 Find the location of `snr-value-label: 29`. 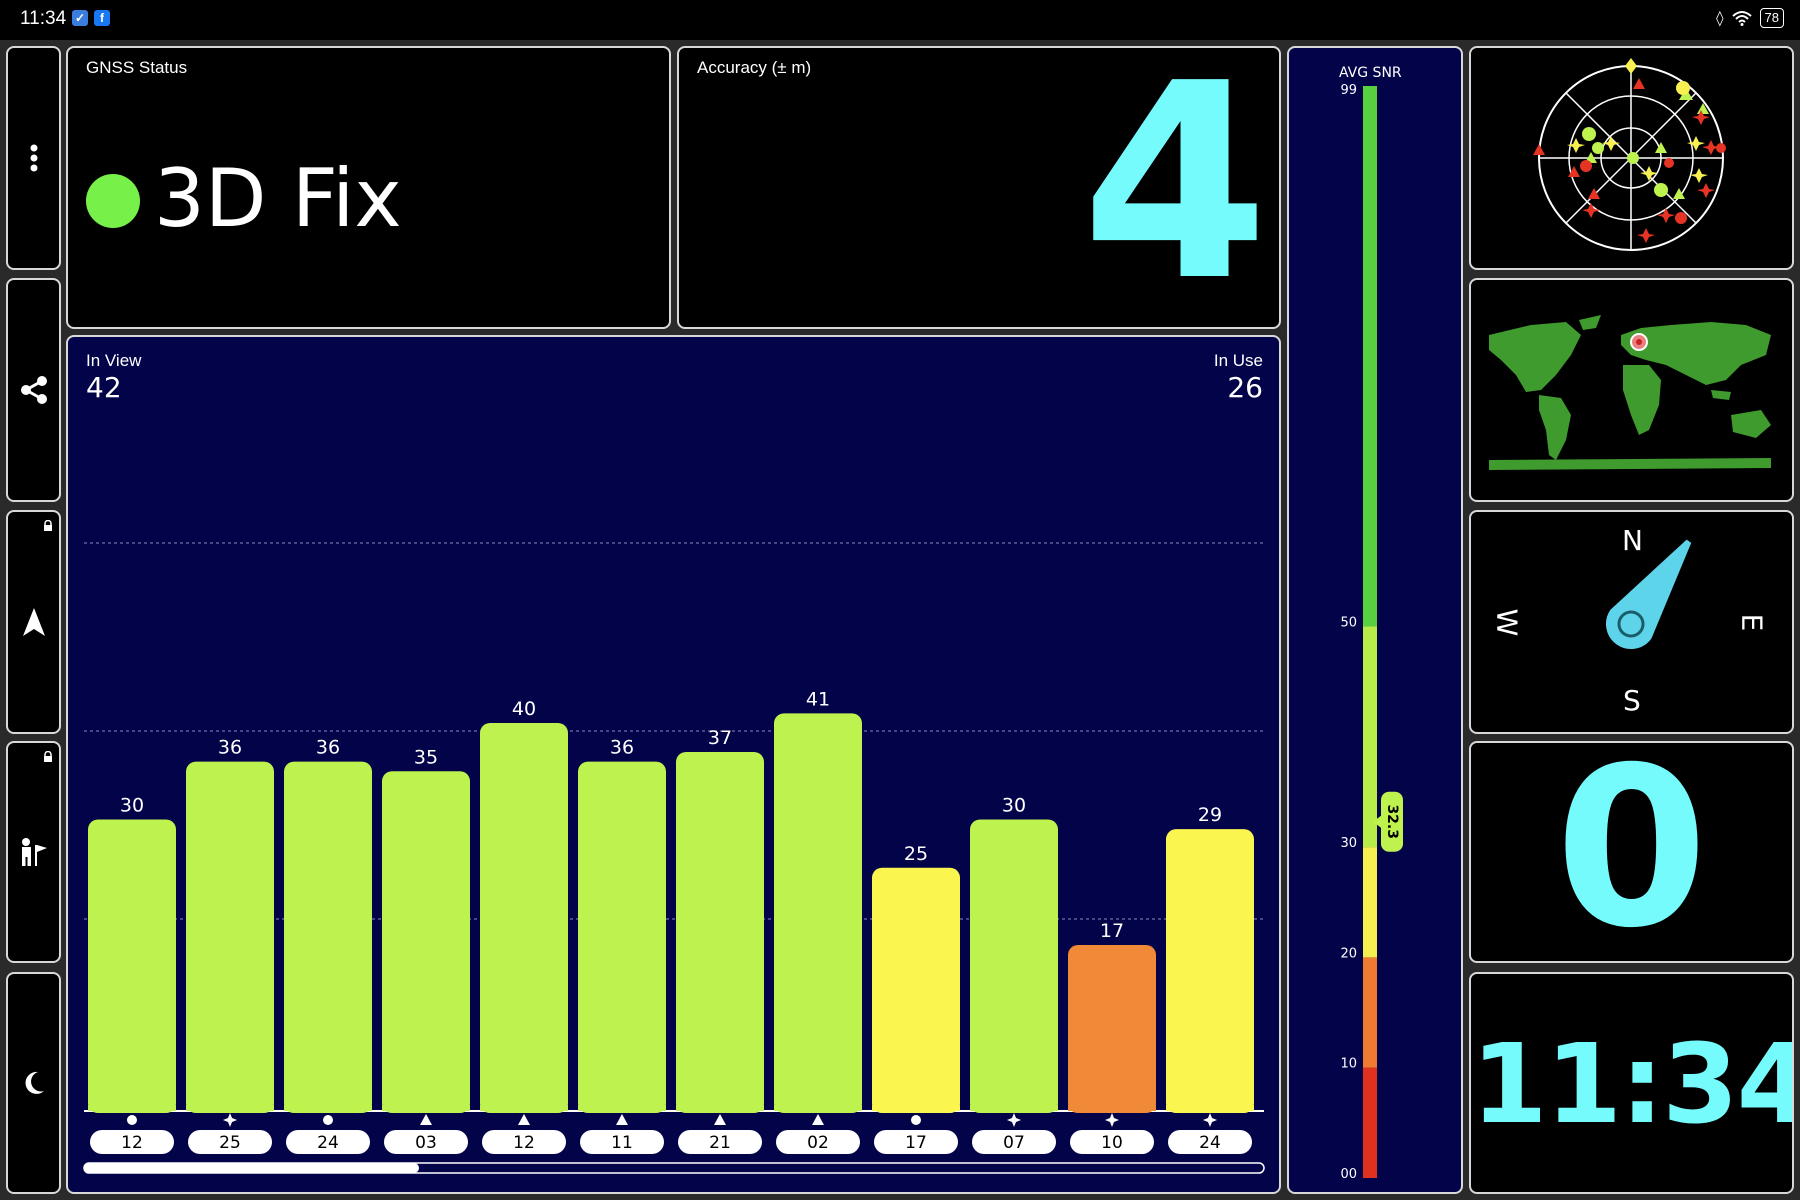

snr-value-label: 29 is located at coordinates (1210, 815).